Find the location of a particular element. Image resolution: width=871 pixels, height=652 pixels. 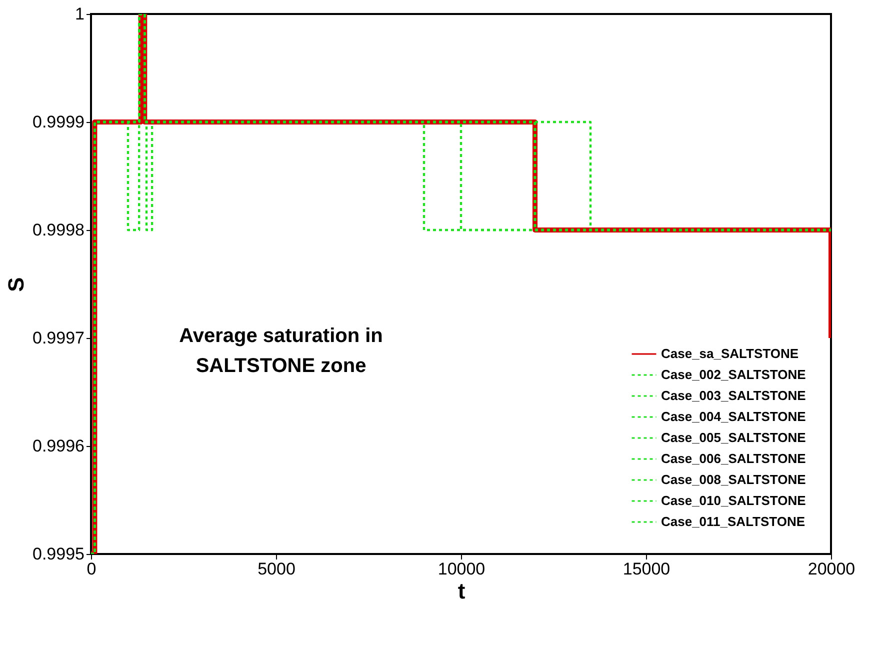

legend-label: Case_sa_SALTSTONE is located at coordinates (730, 353).